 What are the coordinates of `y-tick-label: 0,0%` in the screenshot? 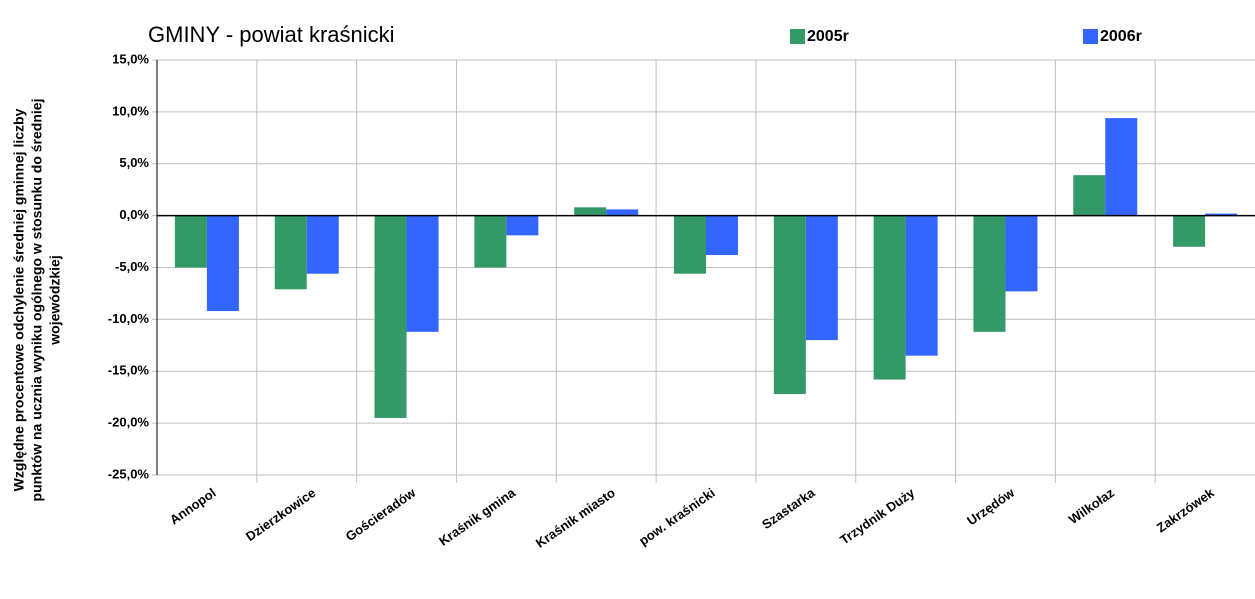 It's located at (134, 214).